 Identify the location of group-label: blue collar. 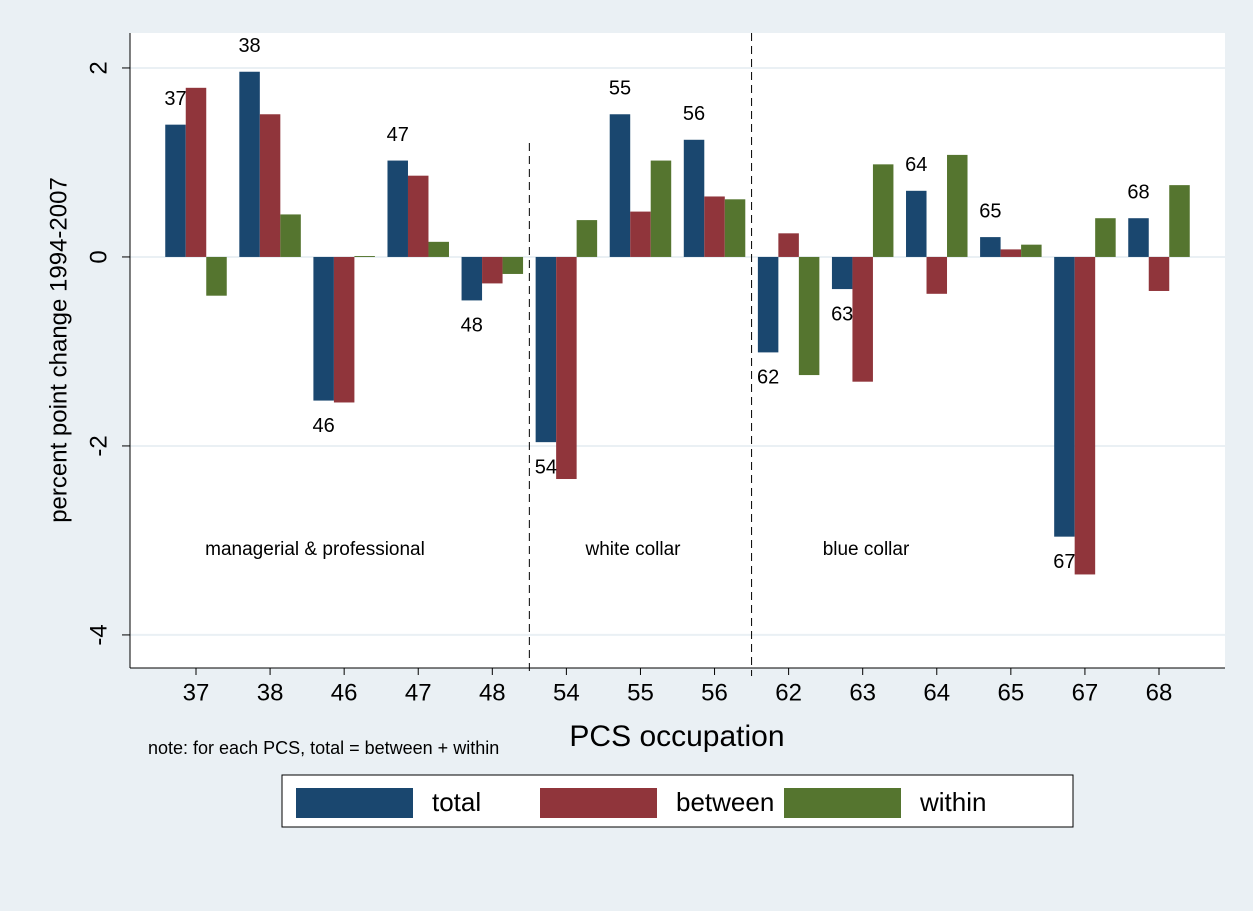
(866, 549).